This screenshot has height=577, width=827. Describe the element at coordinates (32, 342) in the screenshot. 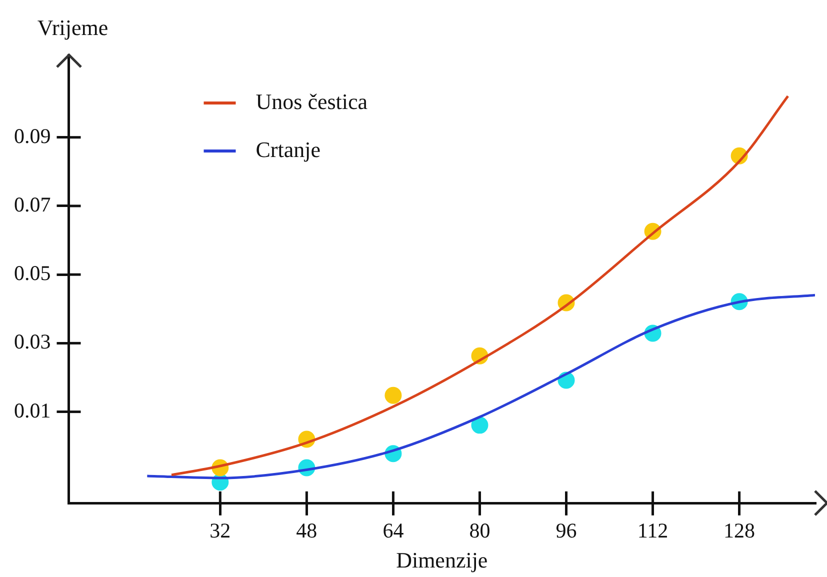

I see `y-tick-label: 0.03` at that location.